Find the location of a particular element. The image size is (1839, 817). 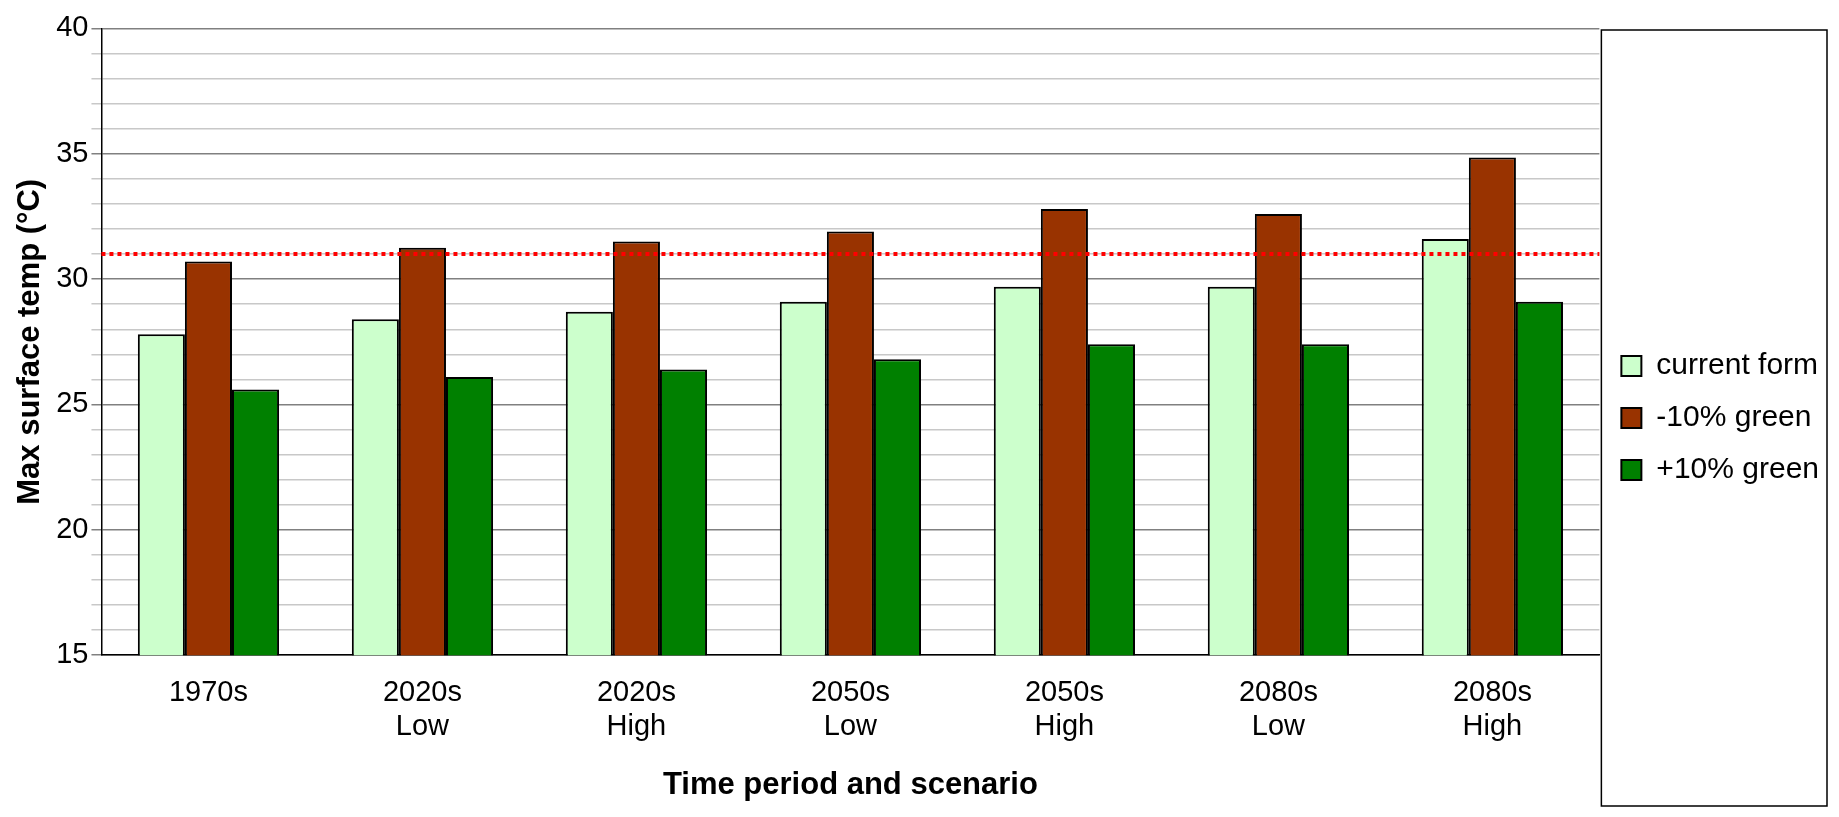

y-tick-label: 40 is located at coordinates (72, 26).